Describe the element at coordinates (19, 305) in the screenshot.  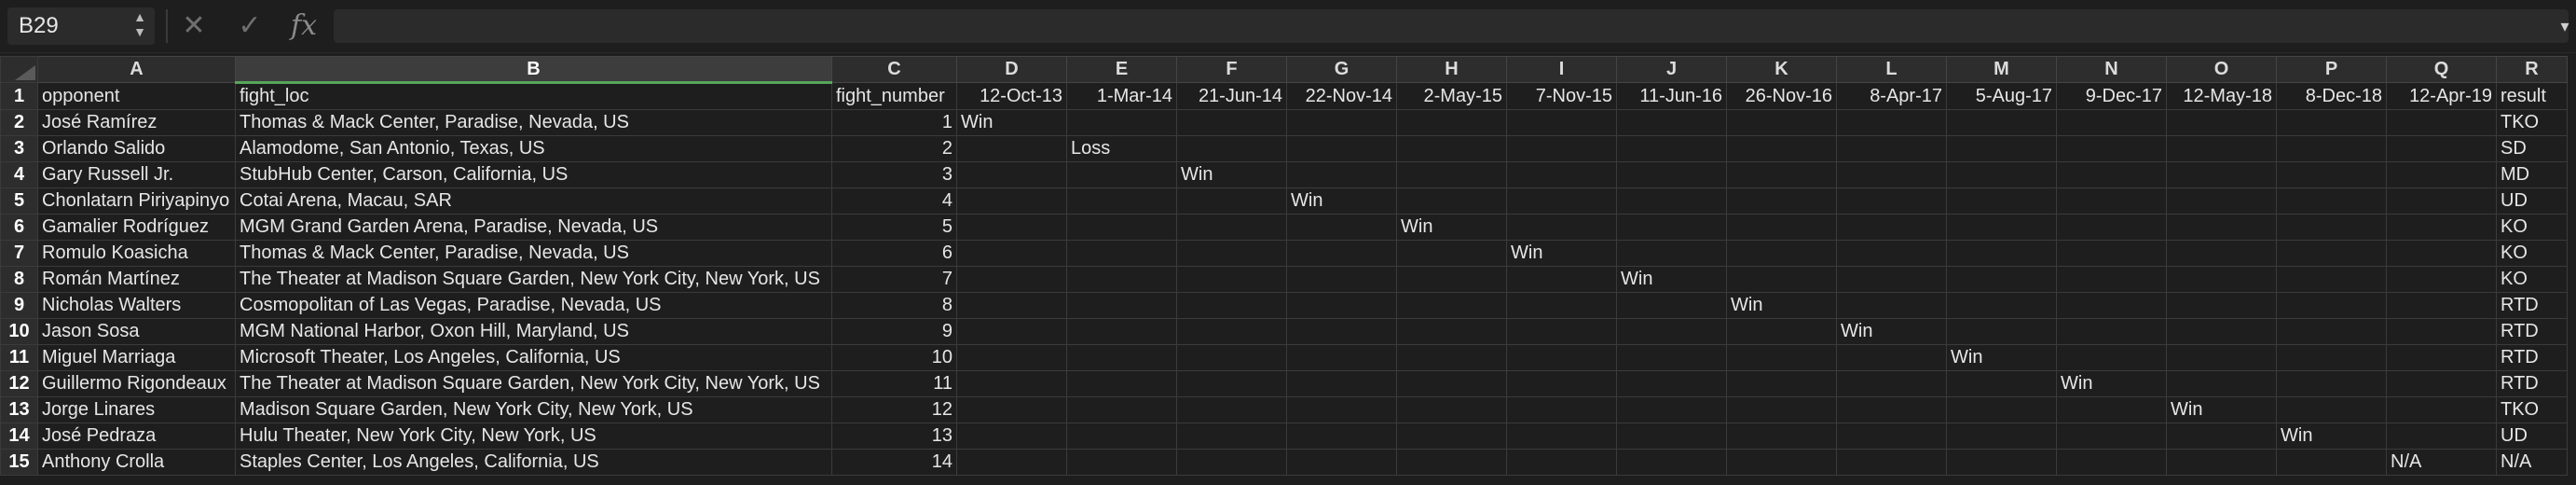
I see `row-header: 9` at that location.